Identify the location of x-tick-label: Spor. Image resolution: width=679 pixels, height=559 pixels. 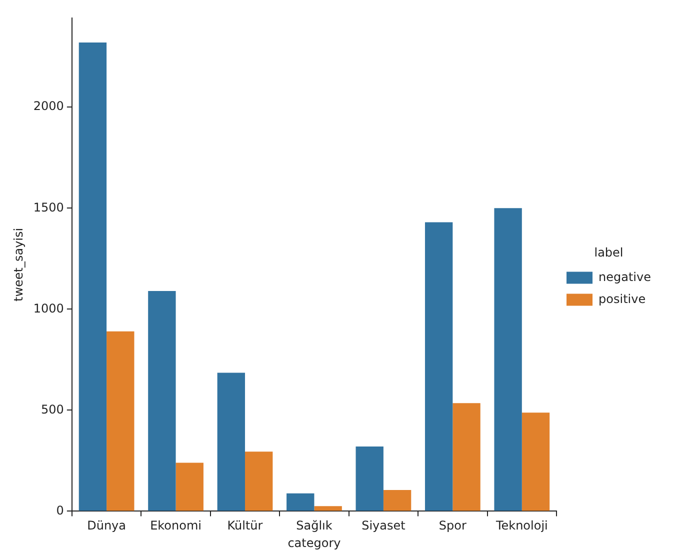
(452, 525).